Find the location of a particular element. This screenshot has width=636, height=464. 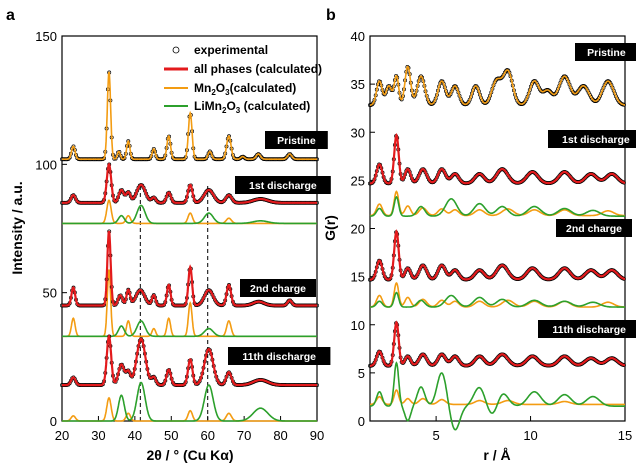

legend-experimental-marker is located at coordinates (176, 50).